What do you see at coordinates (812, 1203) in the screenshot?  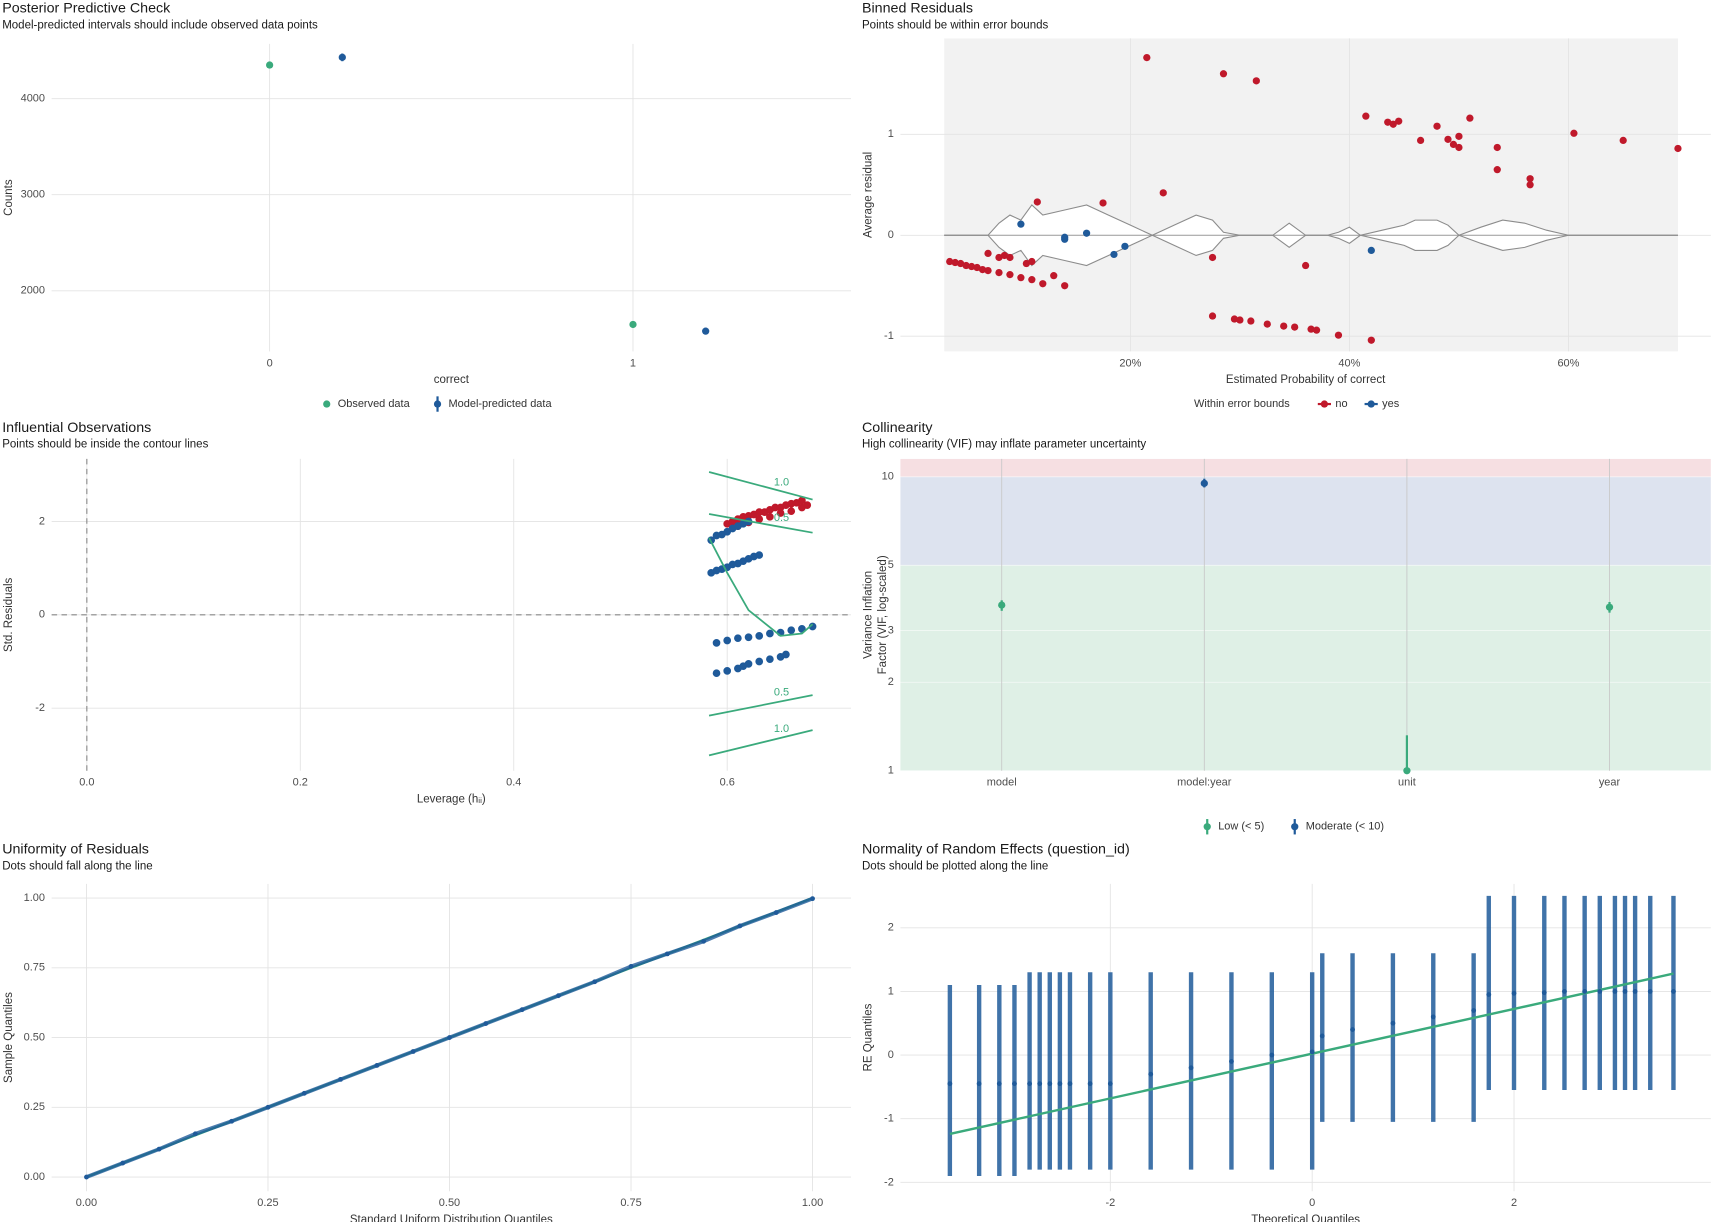 I see `x-tick-label: 1.00` at bounding box center [812, 1203].